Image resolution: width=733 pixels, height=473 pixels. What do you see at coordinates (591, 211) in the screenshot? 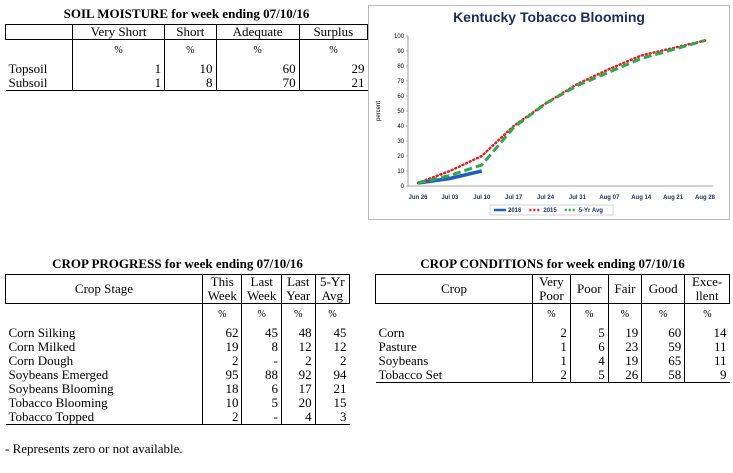
I see `legend-label: 5-Yr Avg` at bounding box center [591, 211].